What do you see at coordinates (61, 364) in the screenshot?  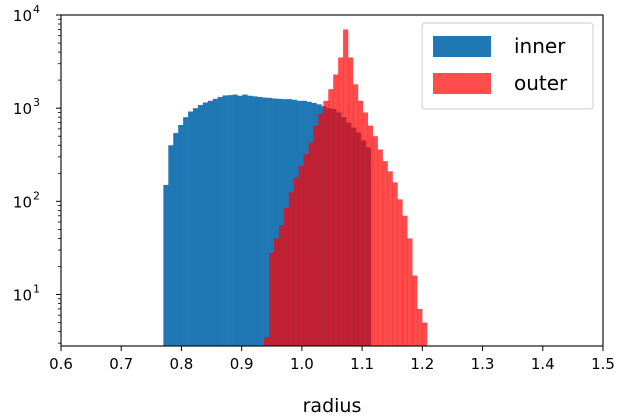 I see `x-tick-label: 0.6` at bounding box center [61, 364].